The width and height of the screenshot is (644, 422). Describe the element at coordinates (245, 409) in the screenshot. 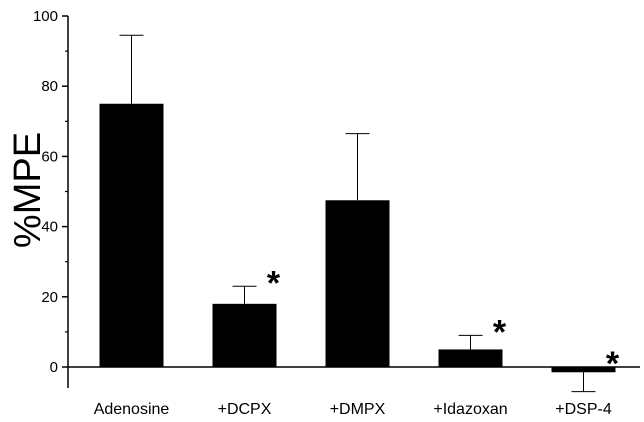

I see `x-category-label: +DCPX` at that location.